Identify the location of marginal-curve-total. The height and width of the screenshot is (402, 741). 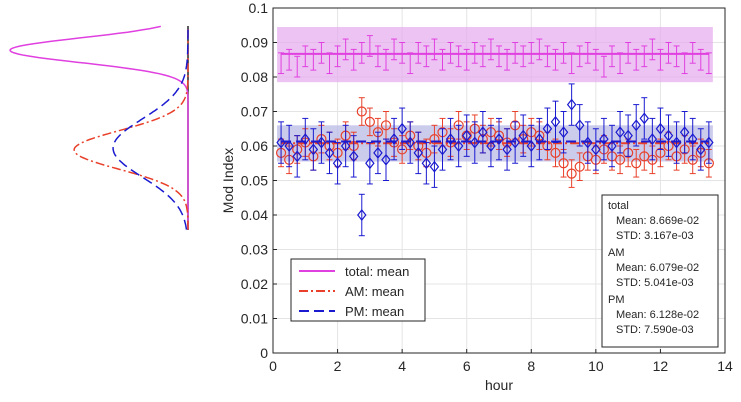
(99, 127).